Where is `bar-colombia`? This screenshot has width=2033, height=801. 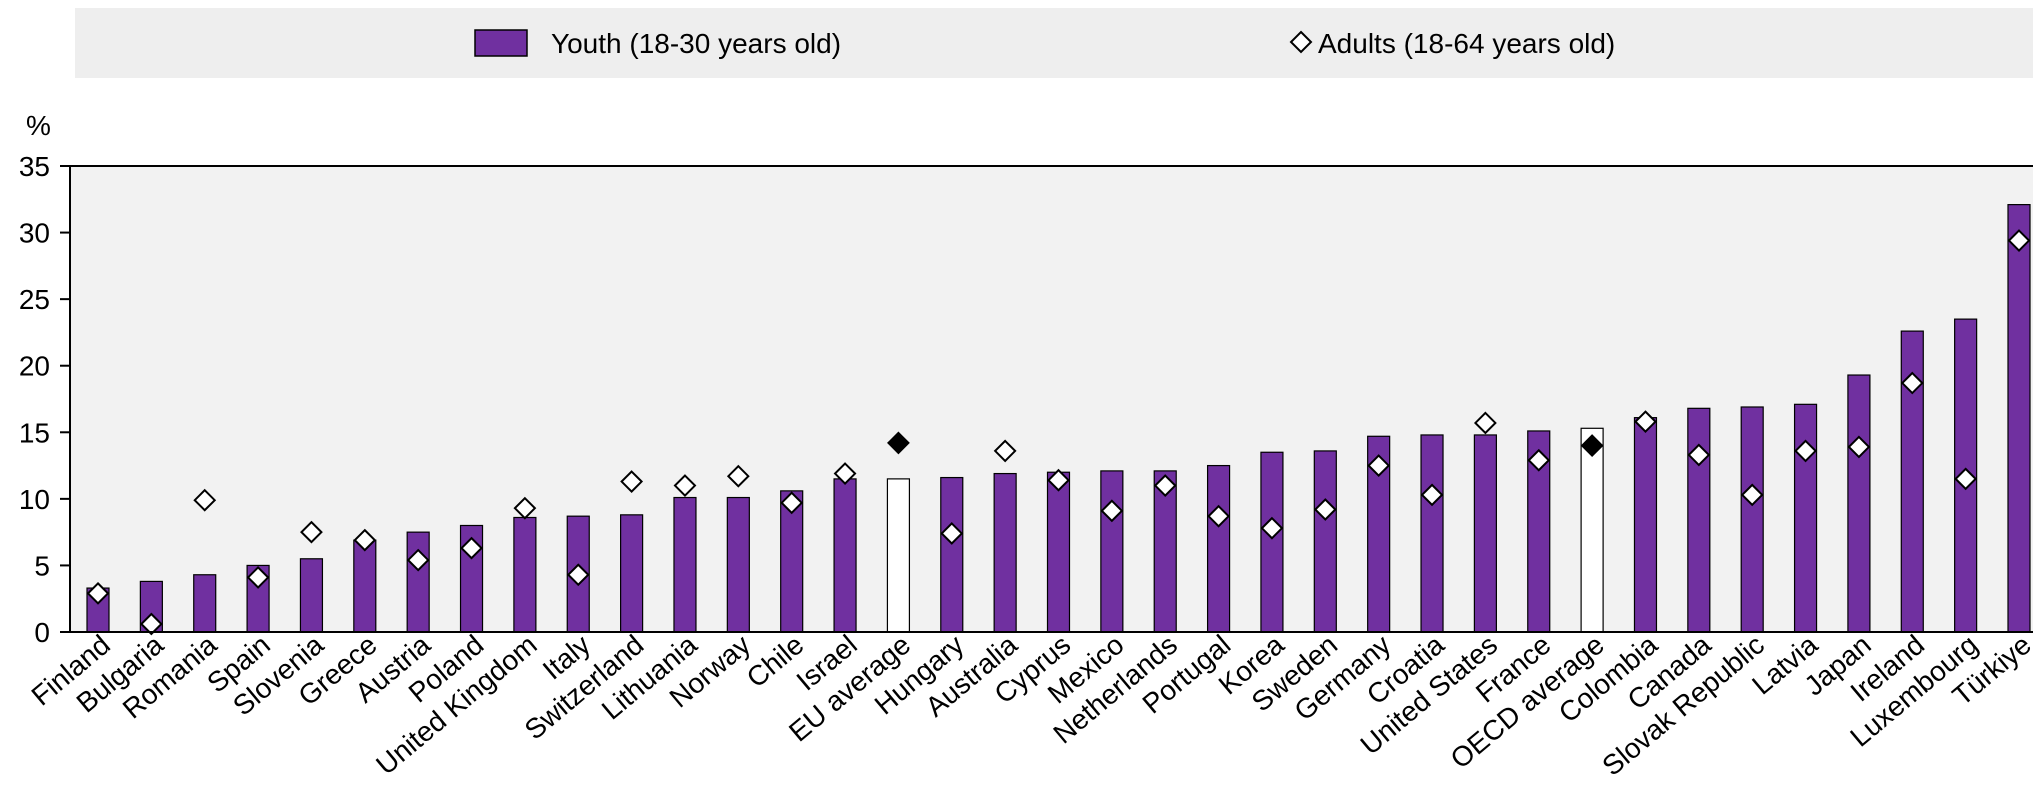 bar-colombia is located at coordinates (1645, 525).